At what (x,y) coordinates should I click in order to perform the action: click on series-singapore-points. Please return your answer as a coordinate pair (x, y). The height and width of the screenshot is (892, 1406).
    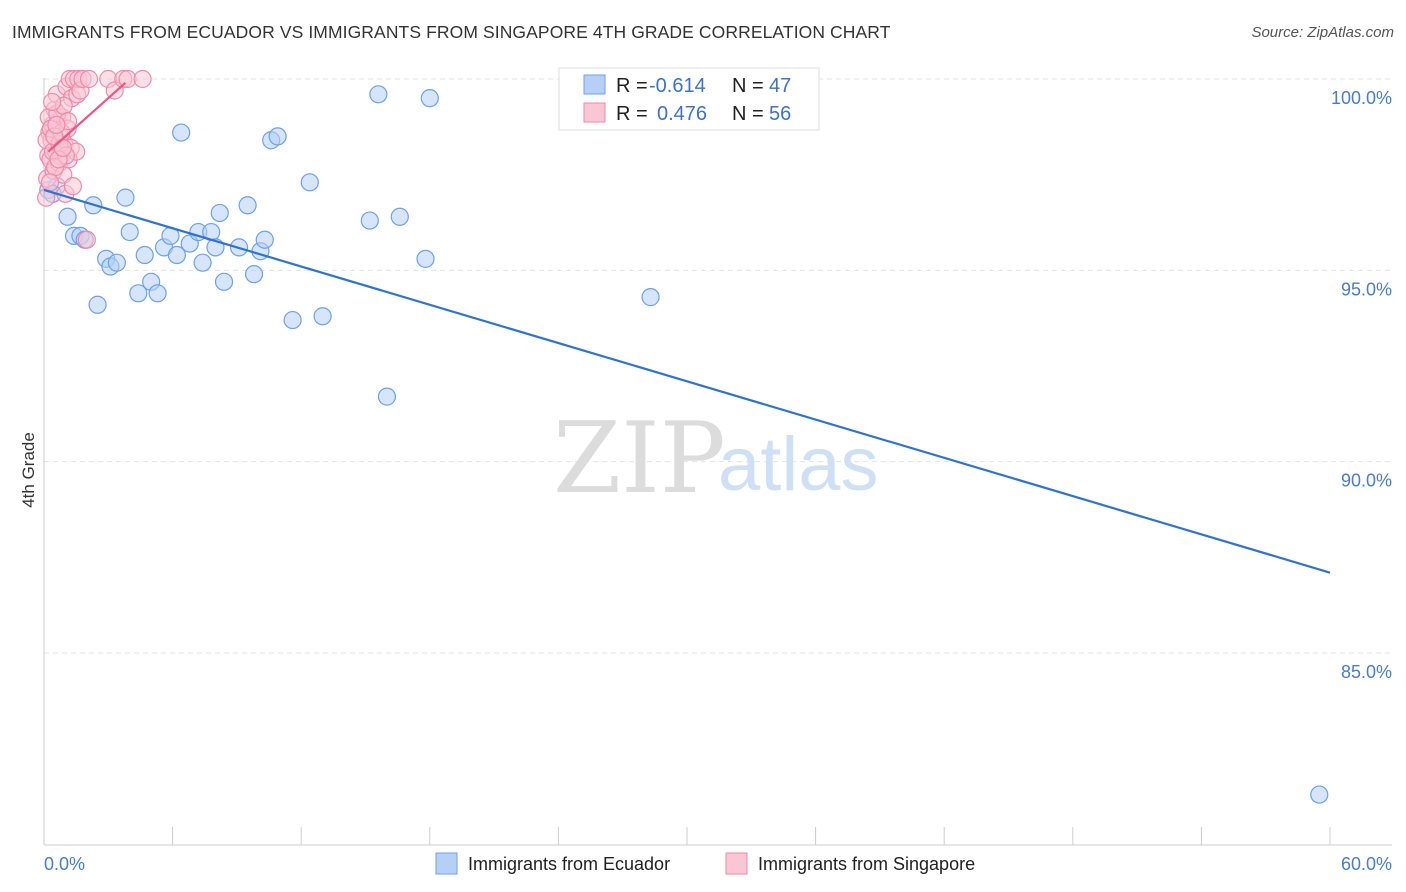
    Looking at the image, I should click on (94, 159).